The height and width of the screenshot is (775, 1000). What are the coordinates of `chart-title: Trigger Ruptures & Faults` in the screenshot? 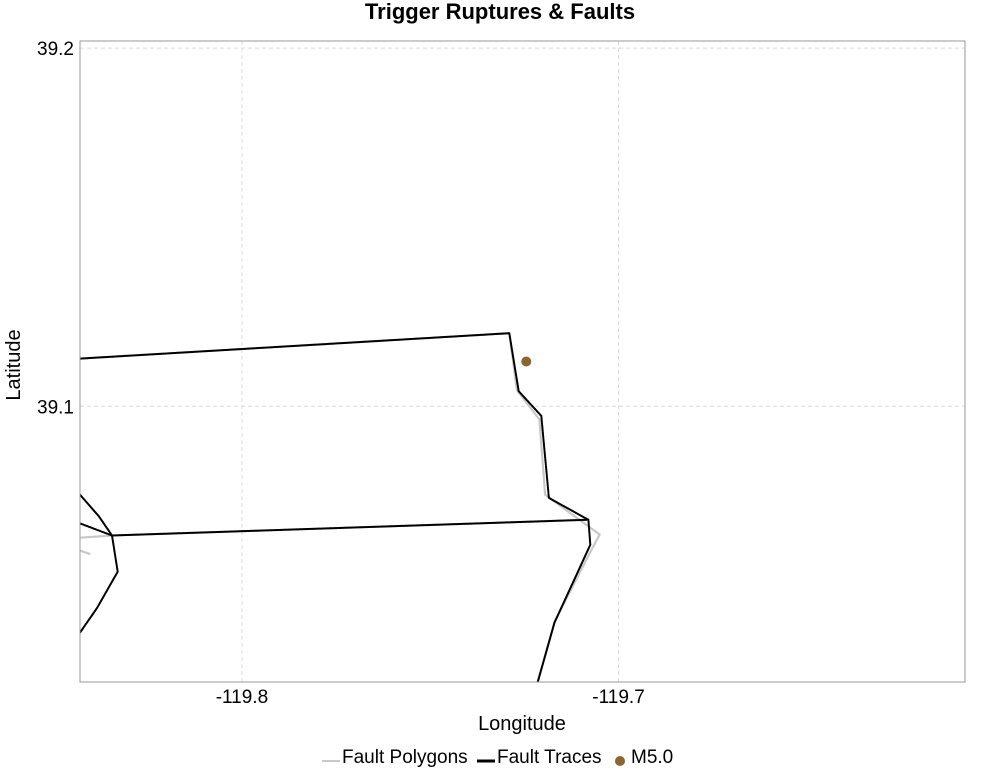 It's located at (500, 12).